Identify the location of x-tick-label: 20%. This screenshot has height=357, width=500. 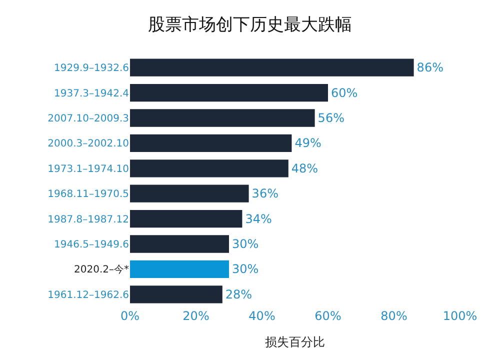
(196, 316).